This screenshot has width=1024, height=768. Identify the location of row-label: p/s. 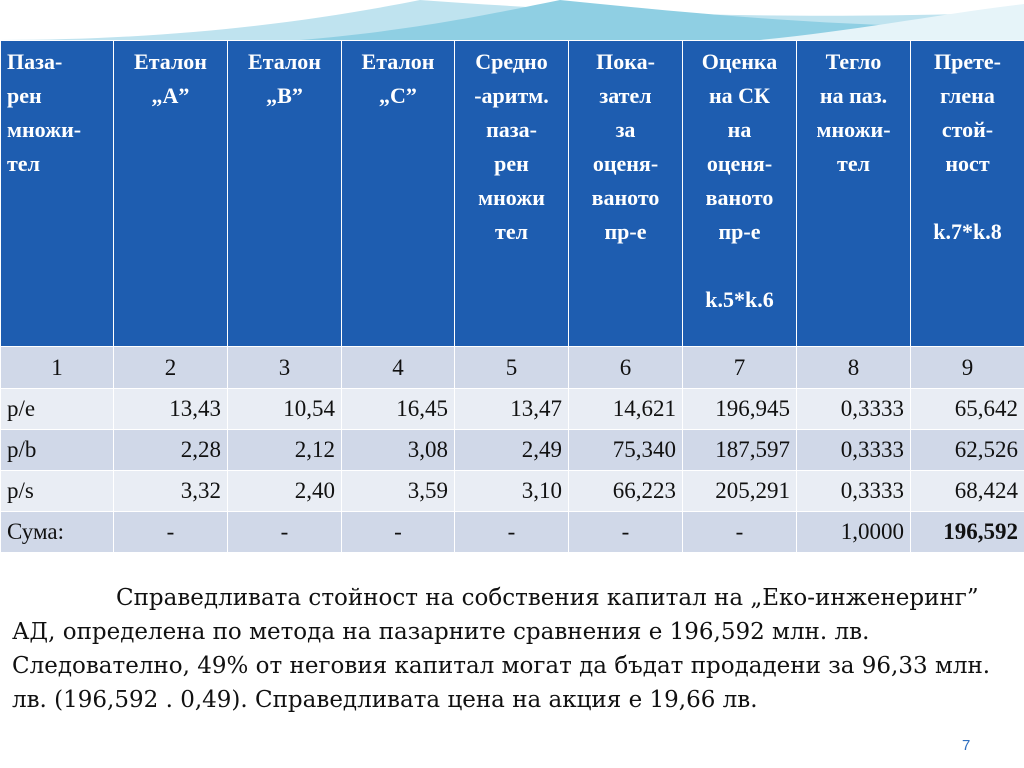
(57, 491).